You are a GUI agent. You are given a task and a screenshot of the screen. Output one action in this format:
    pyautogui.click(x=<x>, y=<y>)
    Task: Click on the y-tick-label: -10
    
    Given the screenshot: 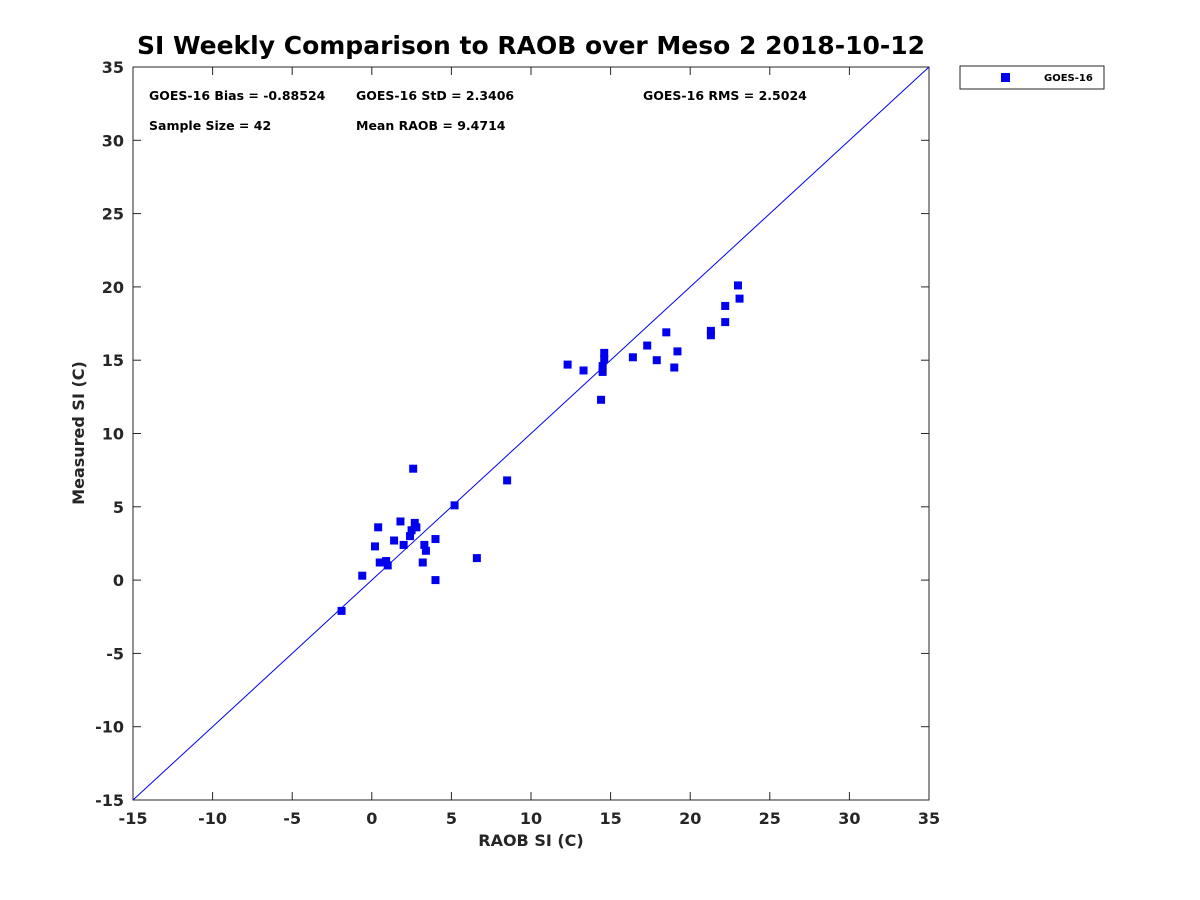 What is the action you would take?
    pyautogui.click(x=109, y=727)
    